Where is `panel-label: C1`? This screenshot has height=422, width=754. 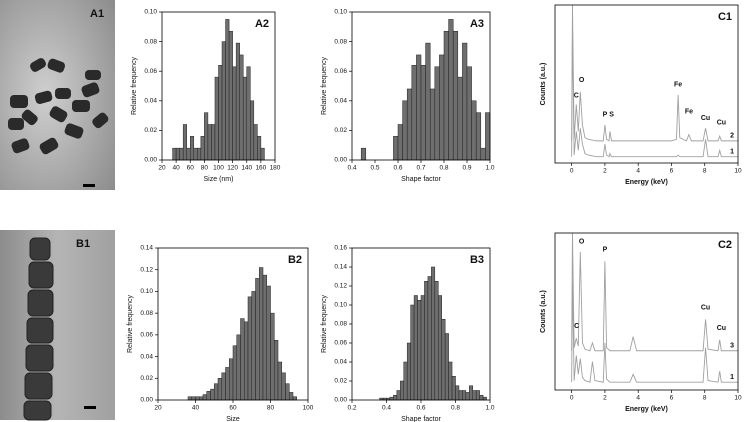 panel-label: C1 is located at coordinates (725, 17).